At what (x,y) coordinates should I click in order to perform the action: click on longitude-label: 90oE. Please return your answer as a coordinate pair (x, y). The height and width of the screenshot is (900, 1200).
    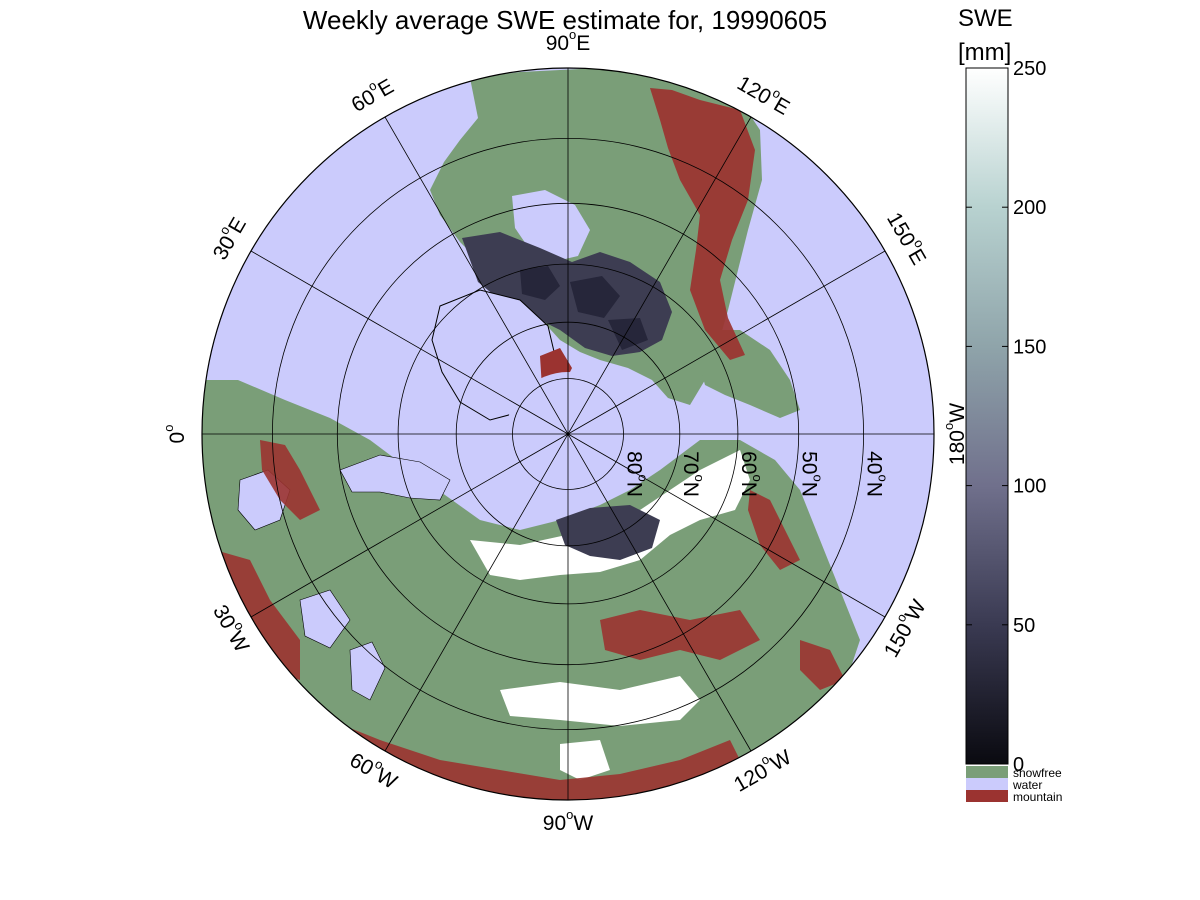
    Looking at the image, I should click on (568, 40).